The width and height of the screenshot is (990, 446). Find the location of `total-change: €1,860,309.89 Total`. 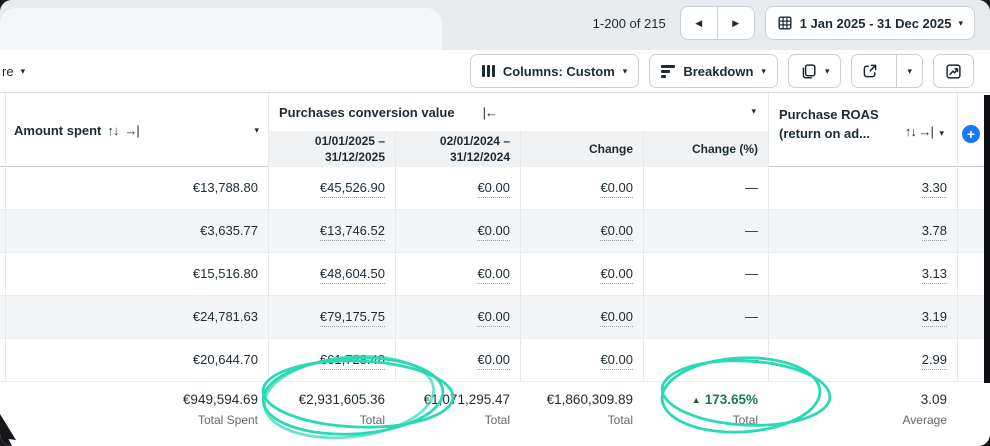

total-change: €1,860,309.89 Total is located at coordinates (581, 414).